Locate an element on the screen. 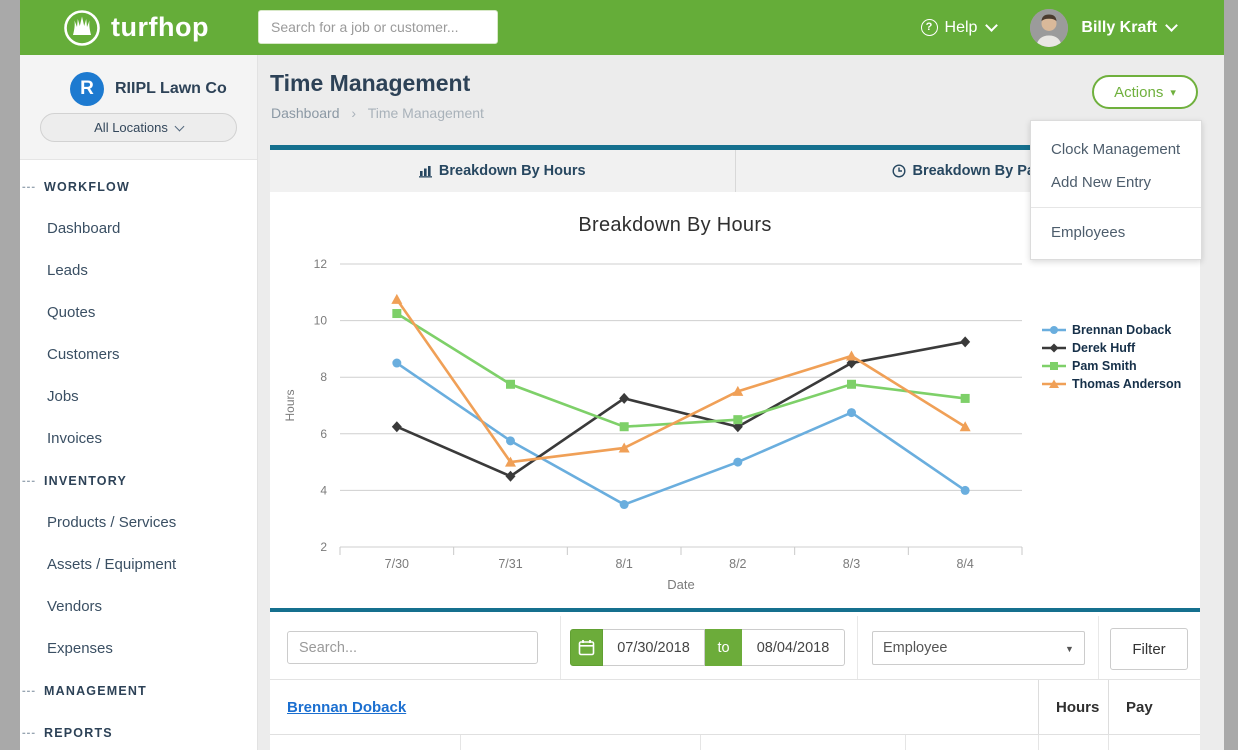  sidebar-section-inventory: INVENTORY is located at coordinates (138, 481).